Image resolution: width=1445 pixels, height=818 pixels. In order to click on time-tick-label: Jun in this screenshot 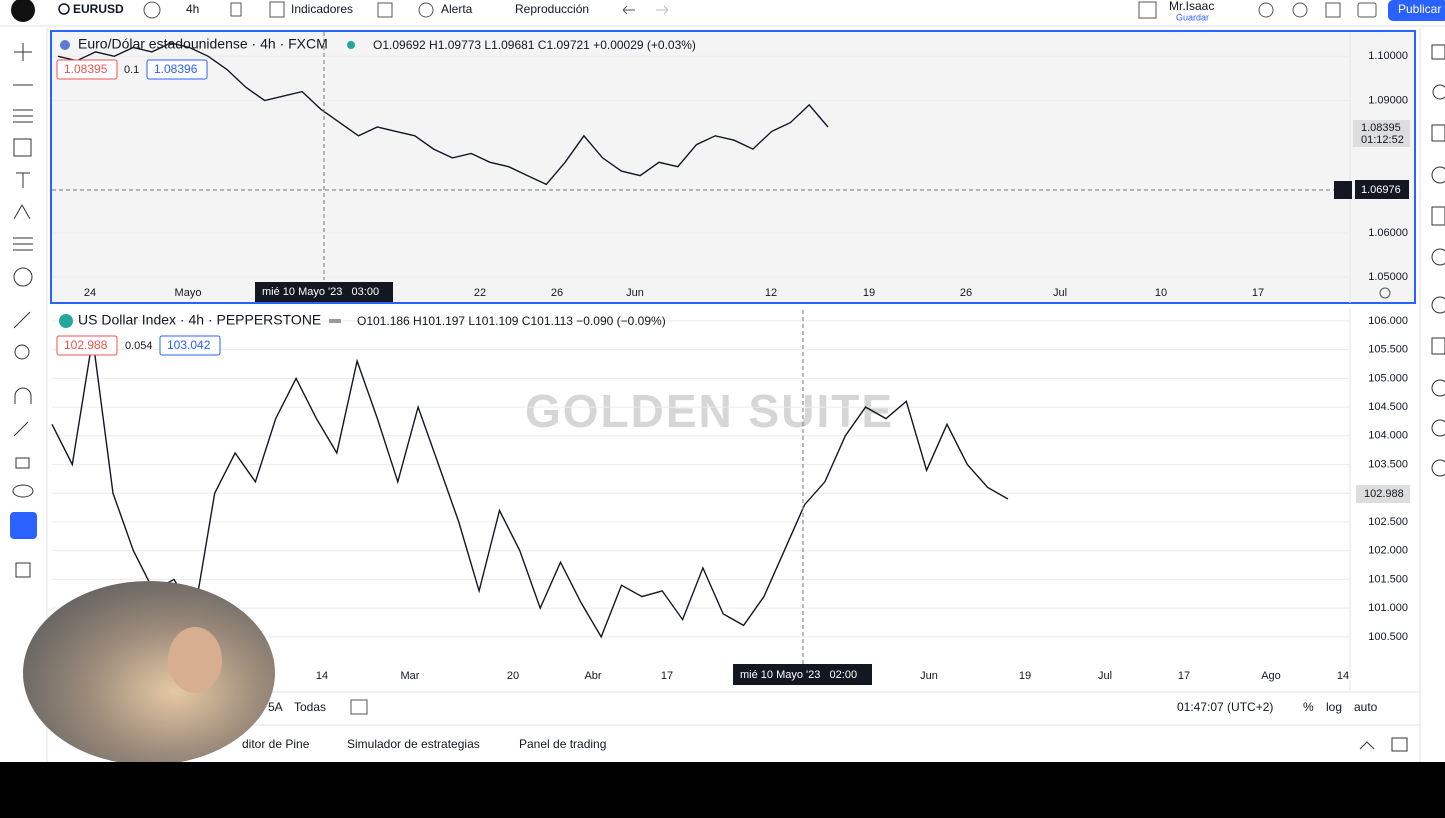, I will do `click(929, 676)`.